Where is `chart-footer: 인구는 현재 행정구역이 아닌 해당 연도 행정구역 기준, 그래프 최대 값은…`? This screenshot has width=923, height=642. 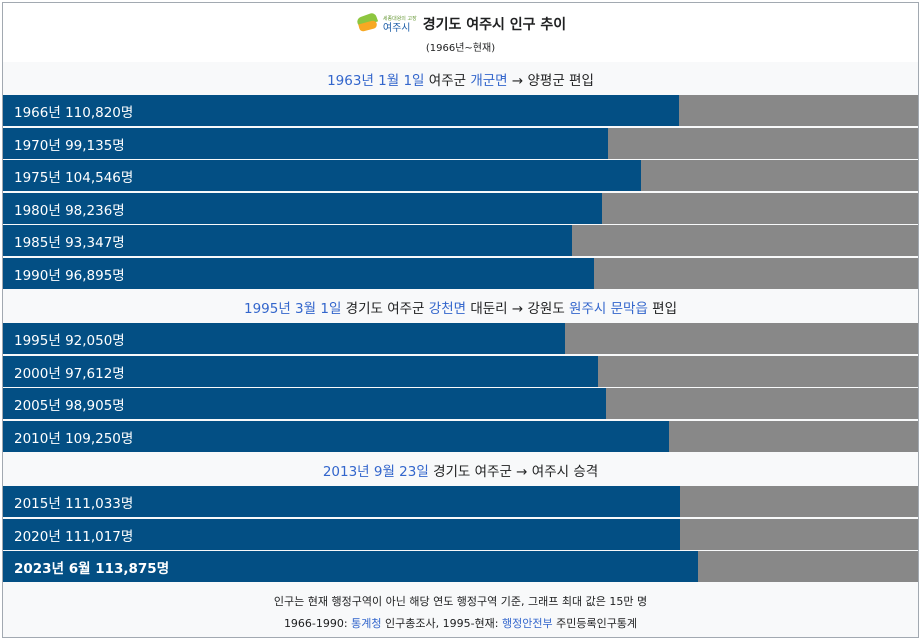 chart-footer: 인구는 현재 행정구역이 아닌 해당 연도 행정구역 기준, 그래프 최대 값은… is located at coordinates (460, 610).